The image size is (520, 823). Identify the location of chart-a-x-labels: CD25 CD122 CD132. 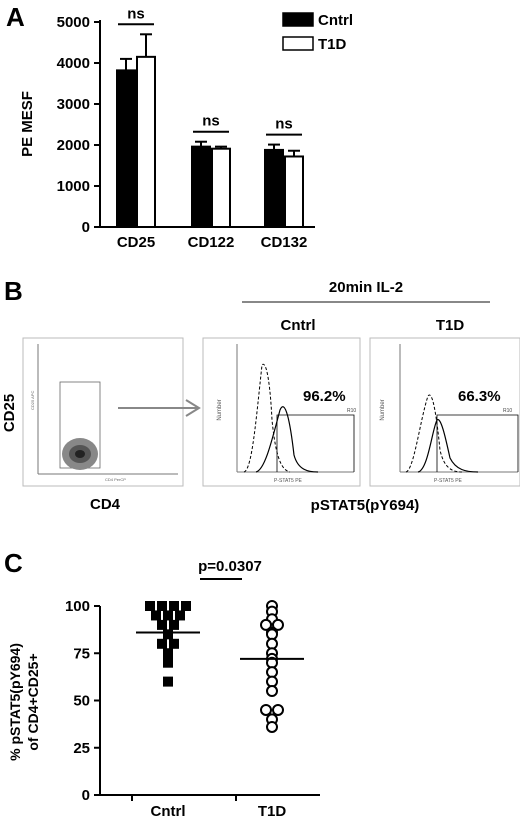
(212, 242).